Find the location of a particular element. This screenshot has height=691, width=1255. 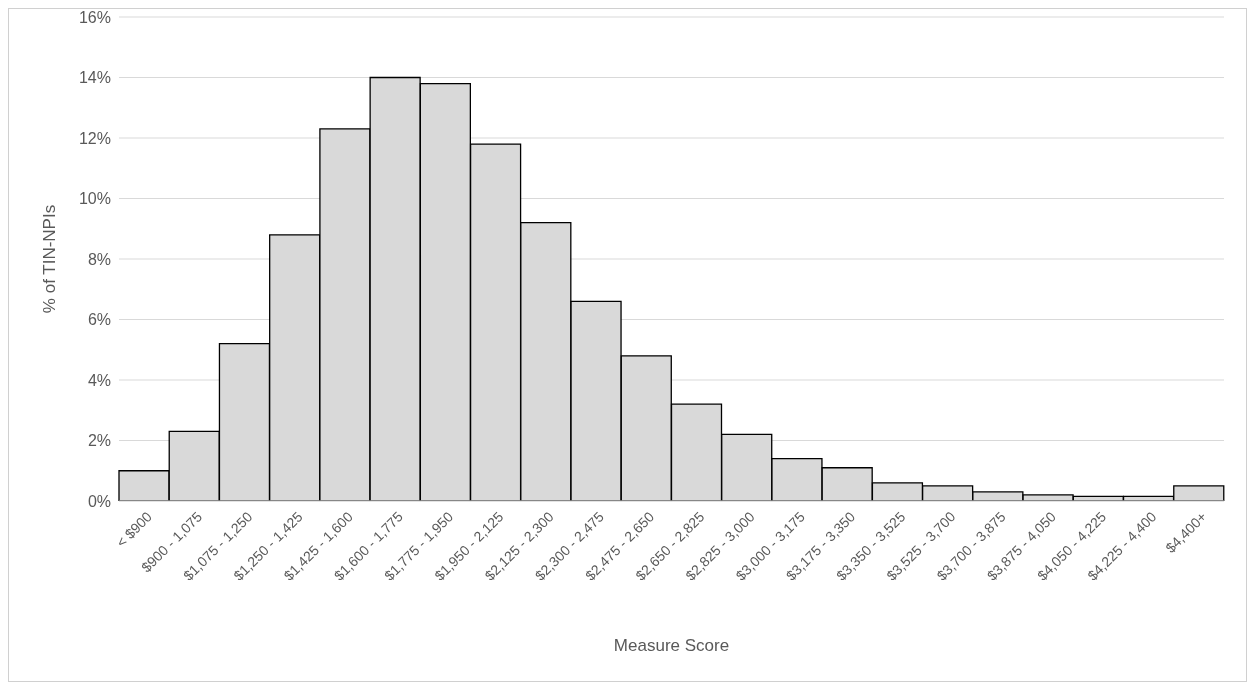

y-tick-label: 4% is located at coordinates (99, 380).